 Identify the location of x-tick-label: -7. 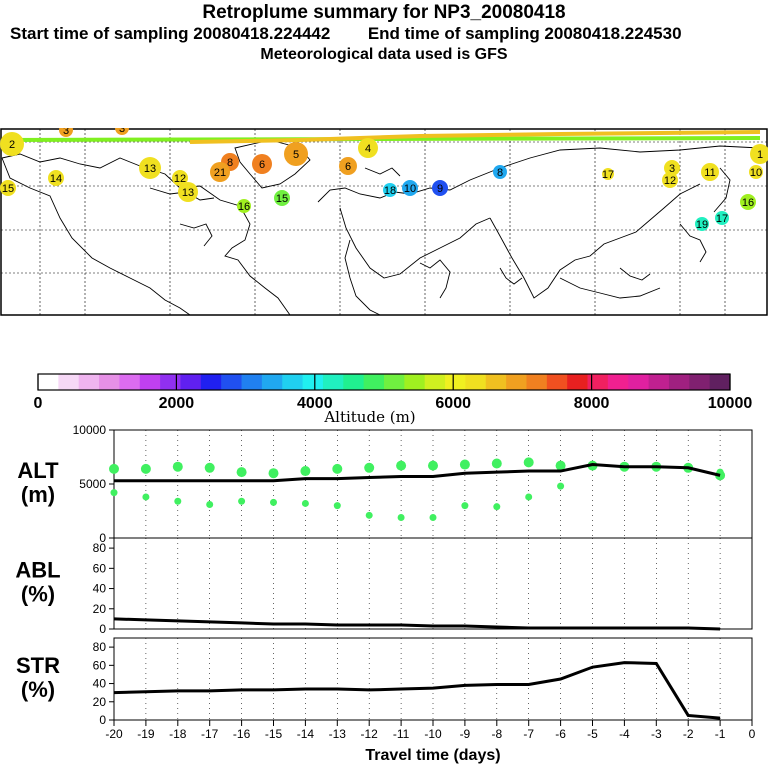
(528, 734).